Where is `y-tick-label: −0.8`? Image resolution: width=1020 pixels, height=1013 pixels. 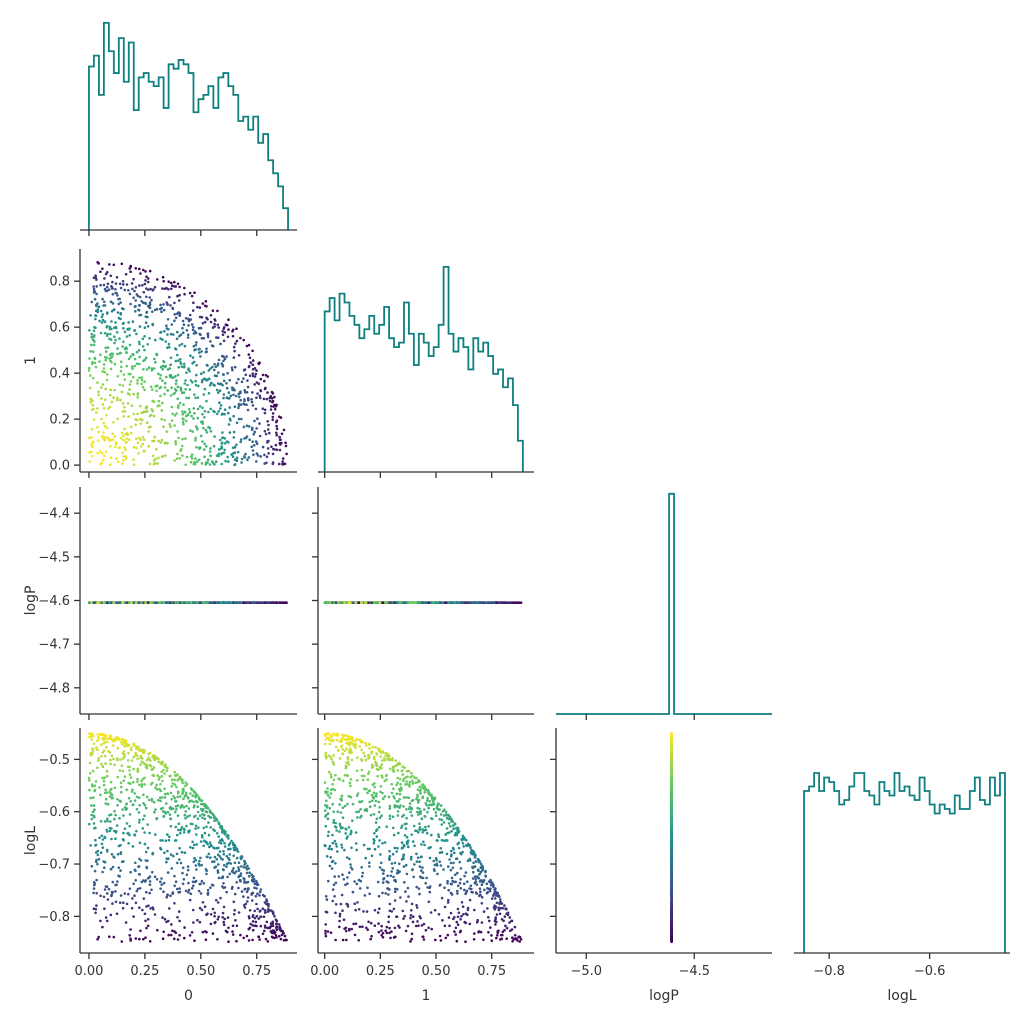
y-tick-label: −0.8 is located at coordinates (54, 917).